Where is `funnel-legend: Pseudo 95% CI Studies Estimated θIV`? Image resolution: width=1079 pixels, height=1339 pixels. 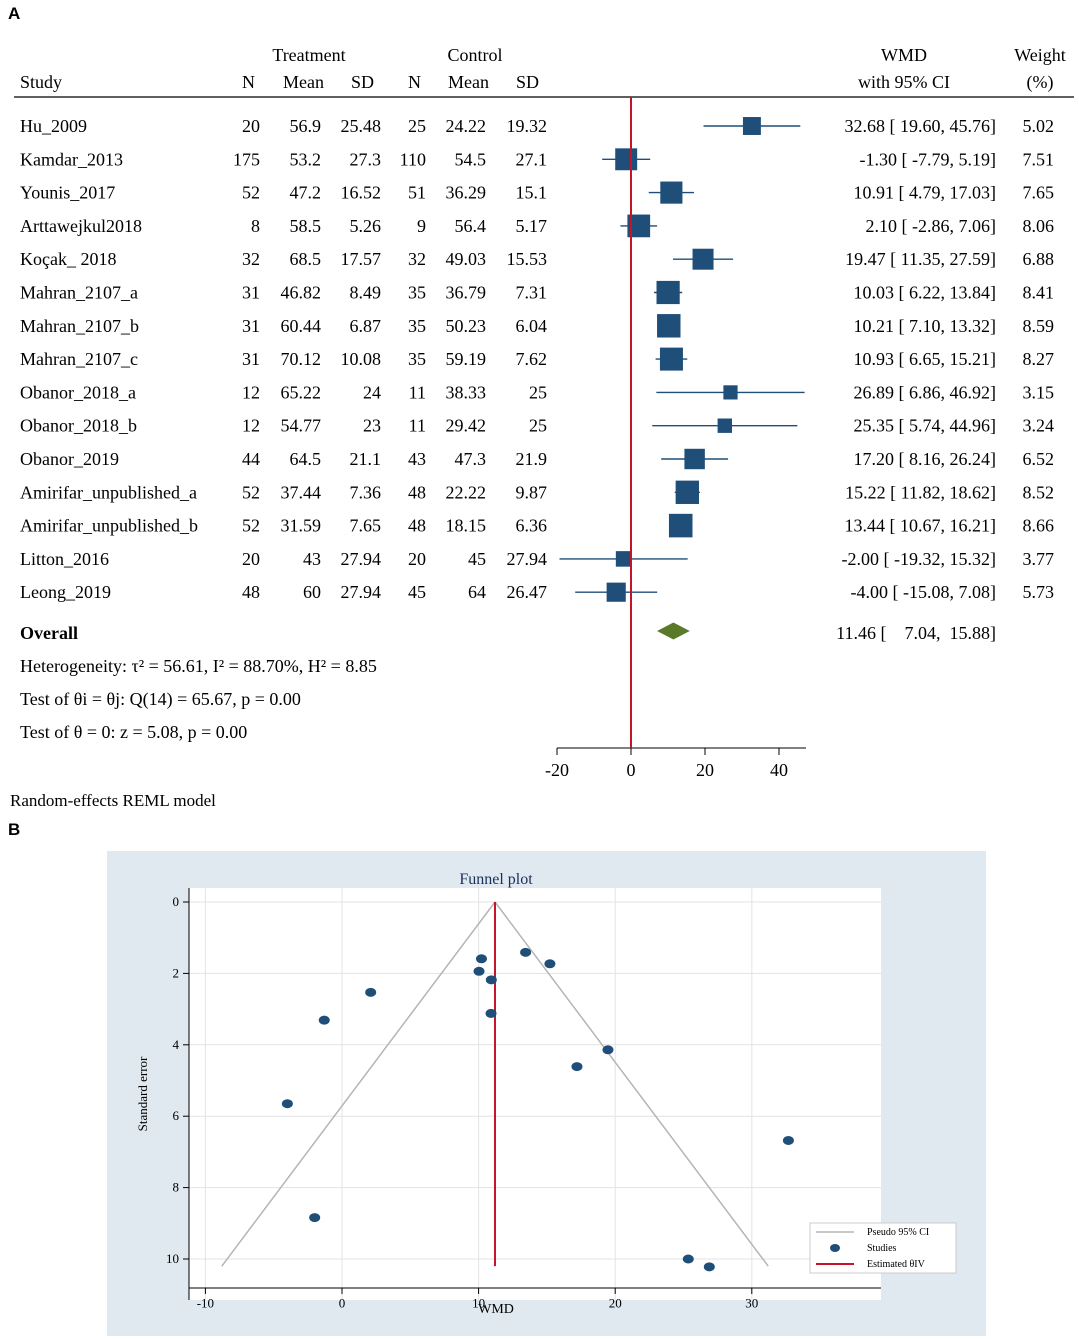
funnel-legend: Pseudo 95% CI Studies Estimated θIV is located at coordinates (883, 1248).